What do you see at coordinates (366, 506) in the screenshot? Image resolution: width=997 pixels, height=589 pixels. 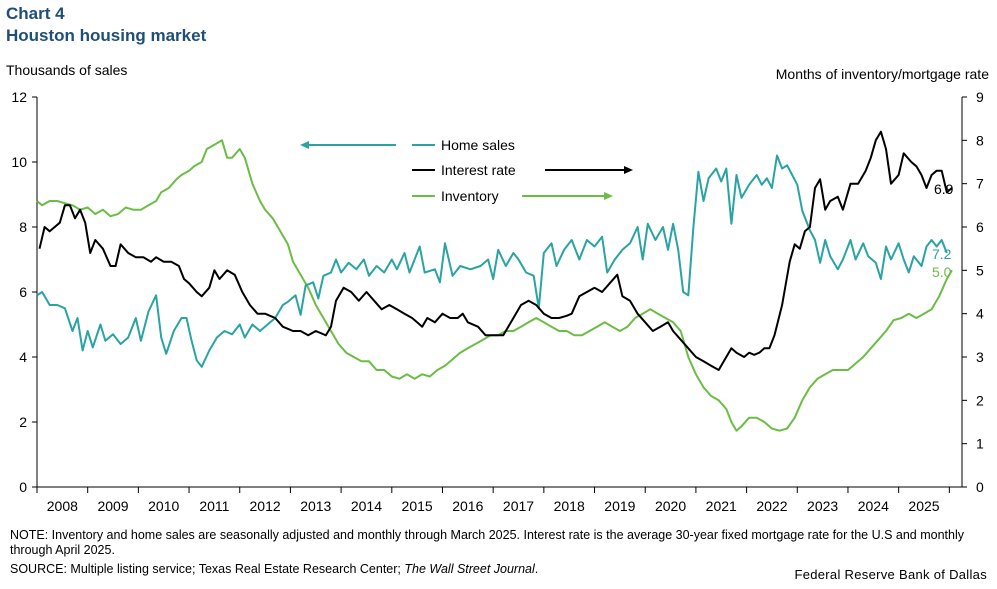 I see `x-tick-label: 2014` at bounding box center [366, 506].